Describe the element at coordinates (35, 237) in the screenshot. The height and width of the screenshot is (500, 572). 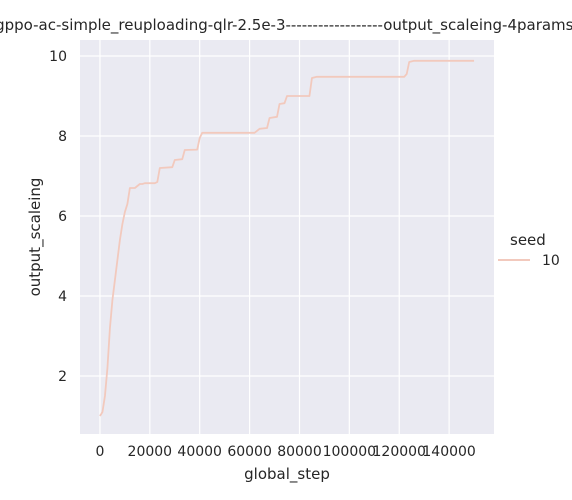
I see `y-axis-label: output_scaleing` at that location.